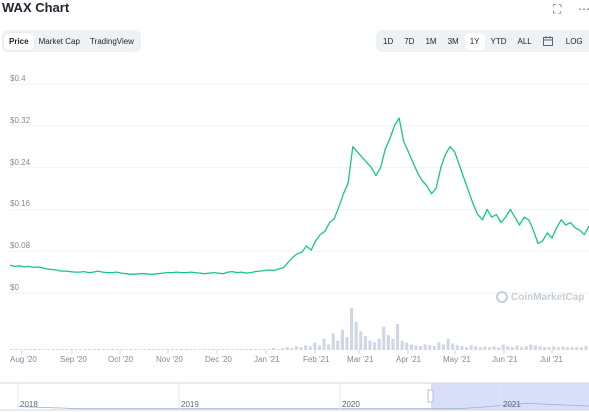  What do you see at coordinates (457, 359) in the screenshot?
I see `x-tick-label: May '21` at bounding box center [457, 359].